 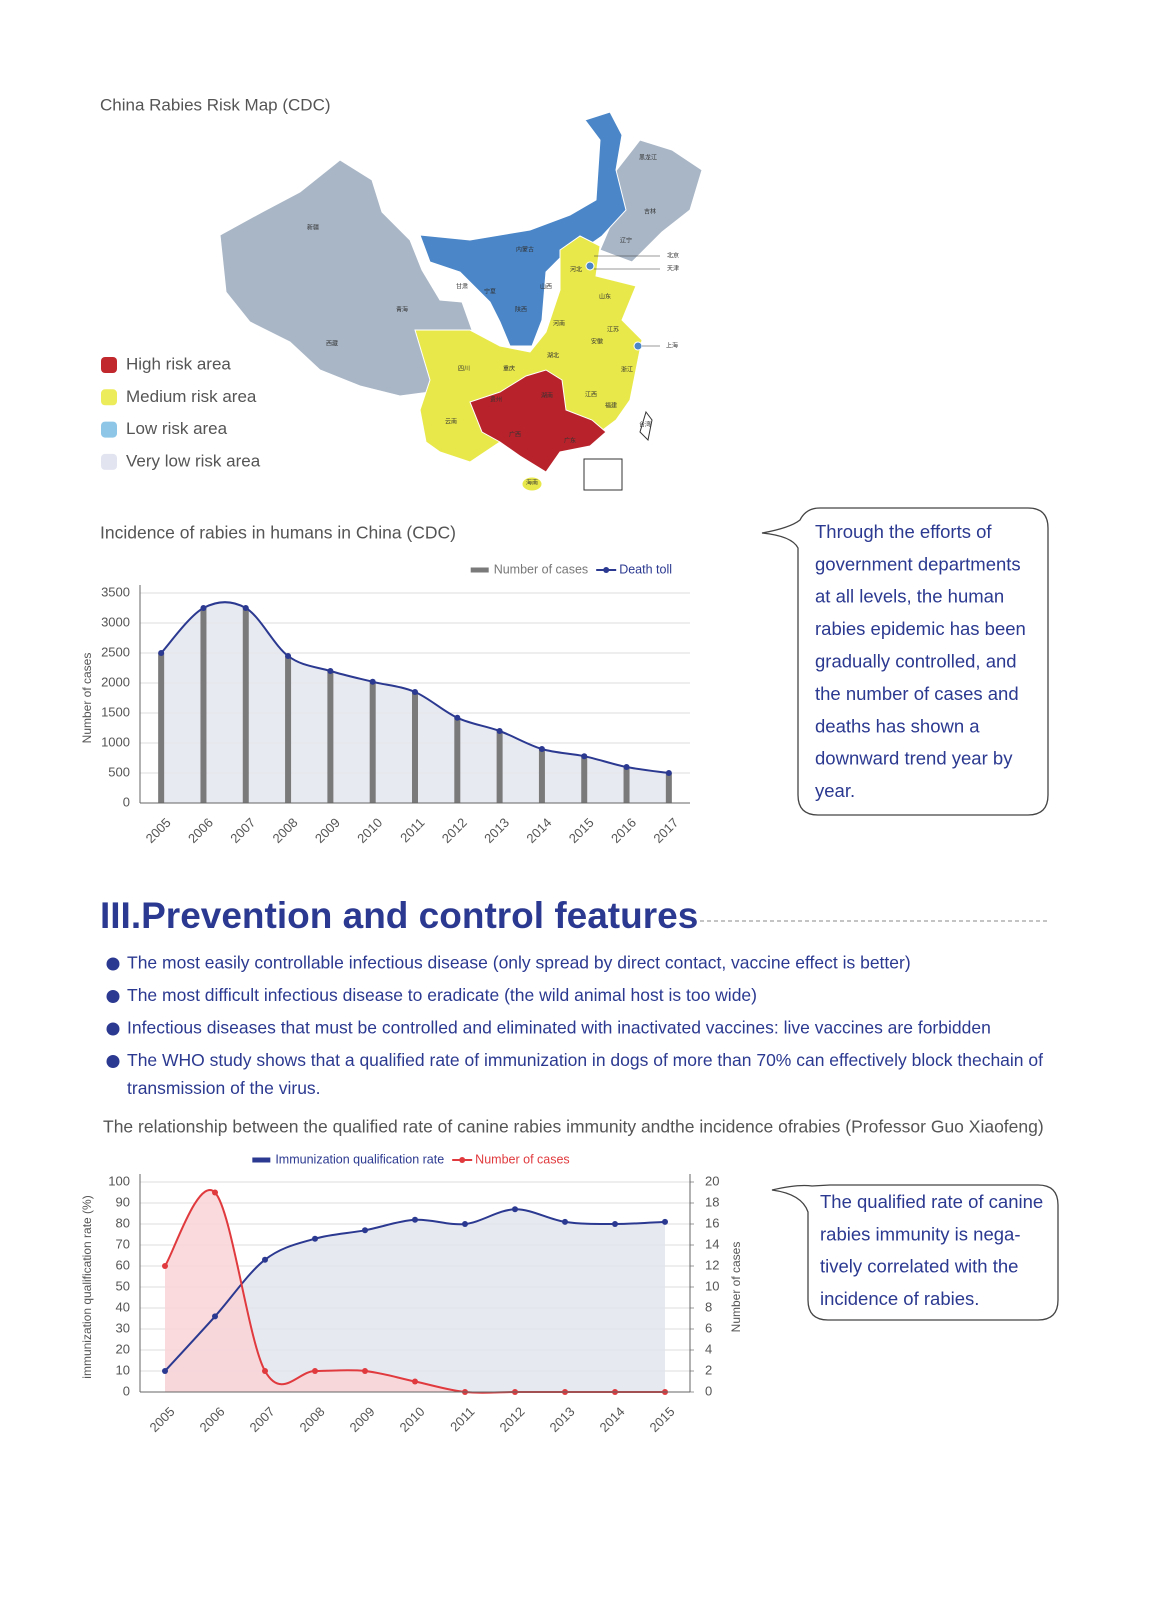 What do you see at coordinates (661, 1419) in the screenshot?
I see `x-tick-label: 2015` at bounding box center [661, 1419].